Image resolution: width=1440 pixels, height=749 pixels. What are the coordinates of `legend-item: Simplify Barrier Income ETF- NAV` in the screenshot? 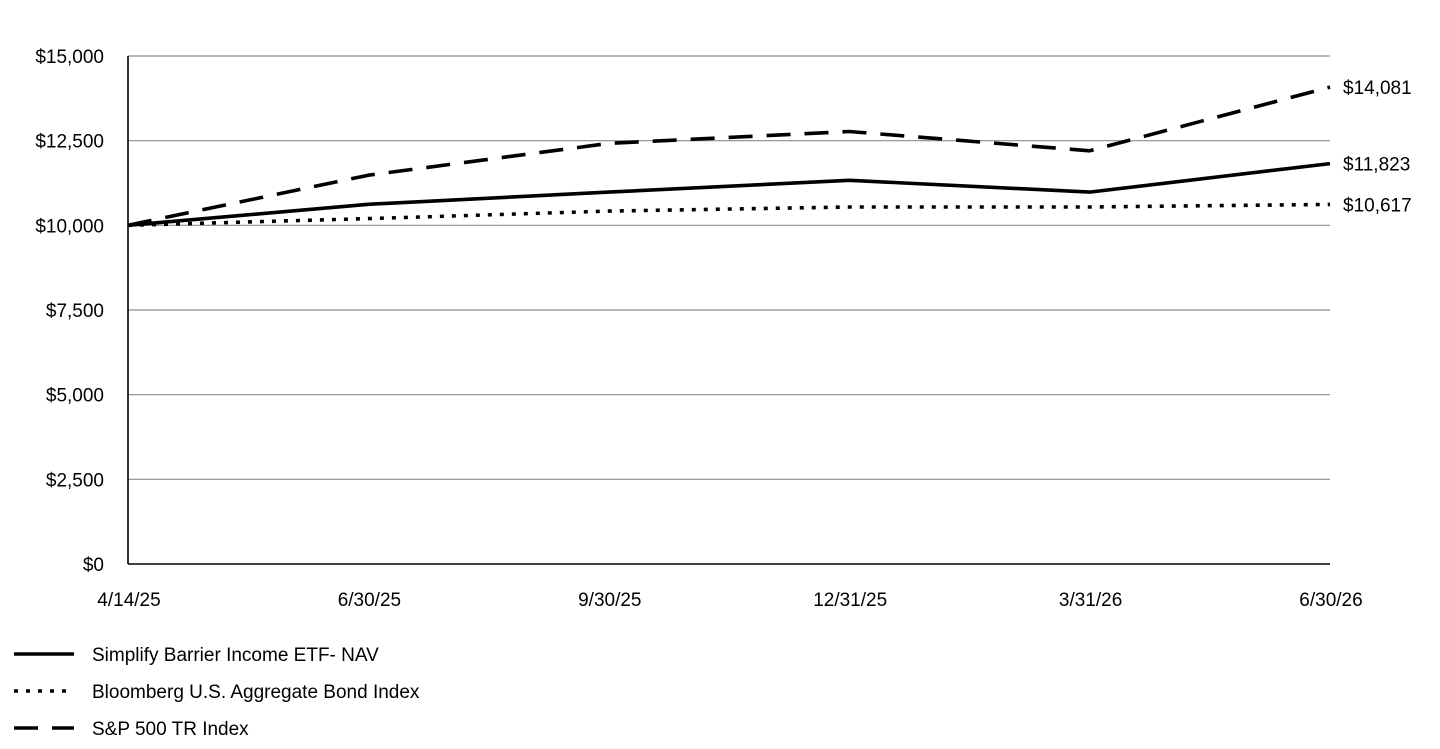 It's located at (196, 655).